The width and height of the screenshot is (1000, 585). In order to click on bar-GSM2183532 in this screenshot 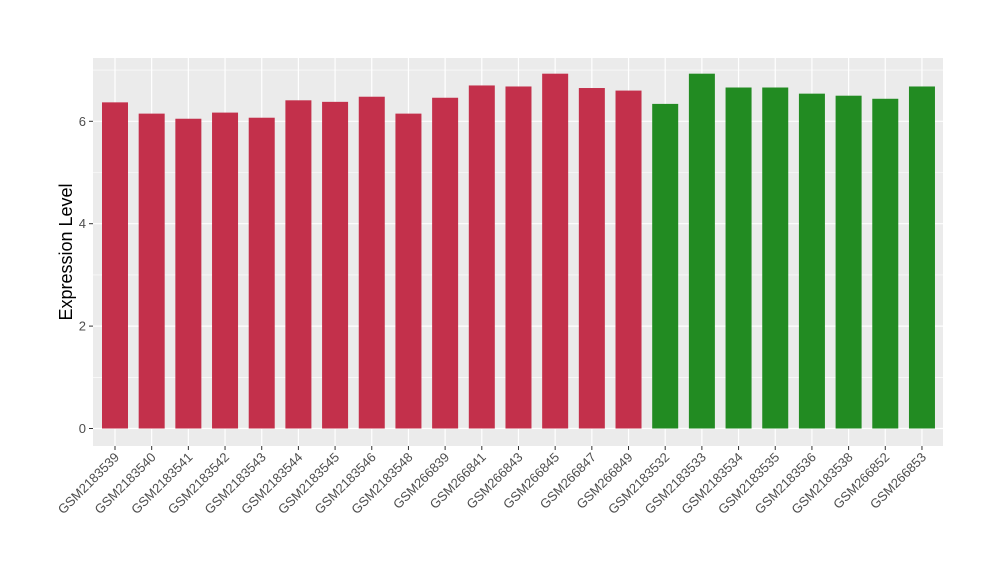, I will do `click(665, 266)`.